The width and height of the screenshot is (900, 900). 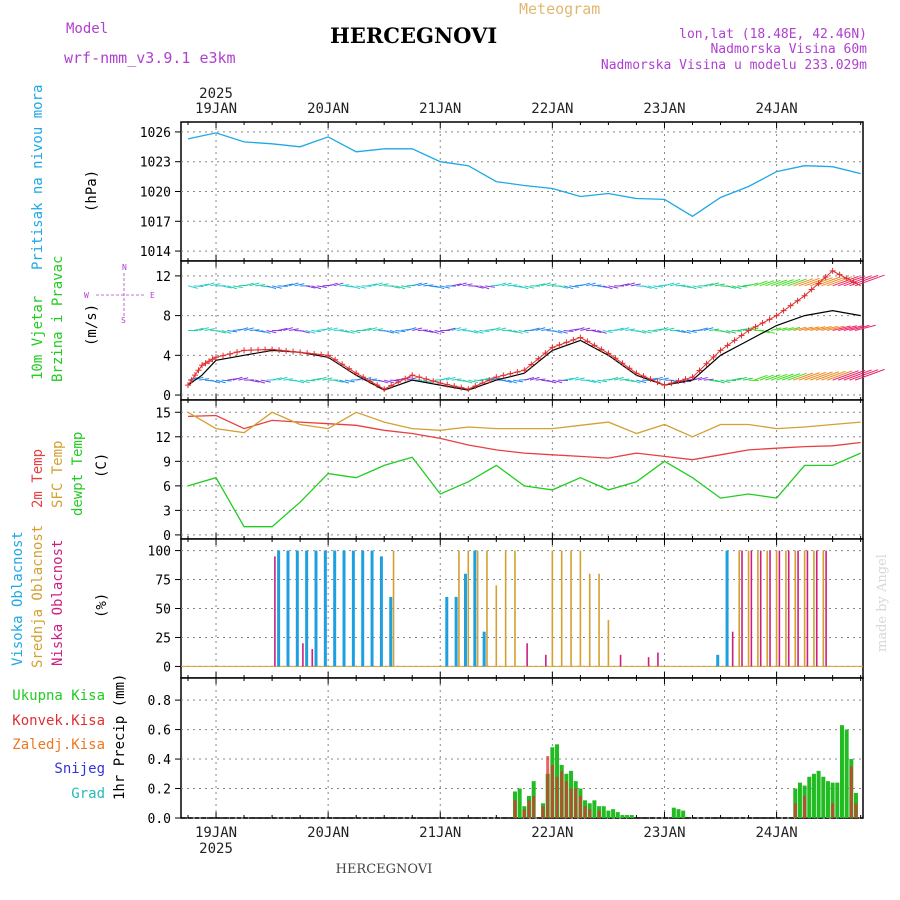 I want to click on top-day-label: 20JAN, so click(x=328, y=109).